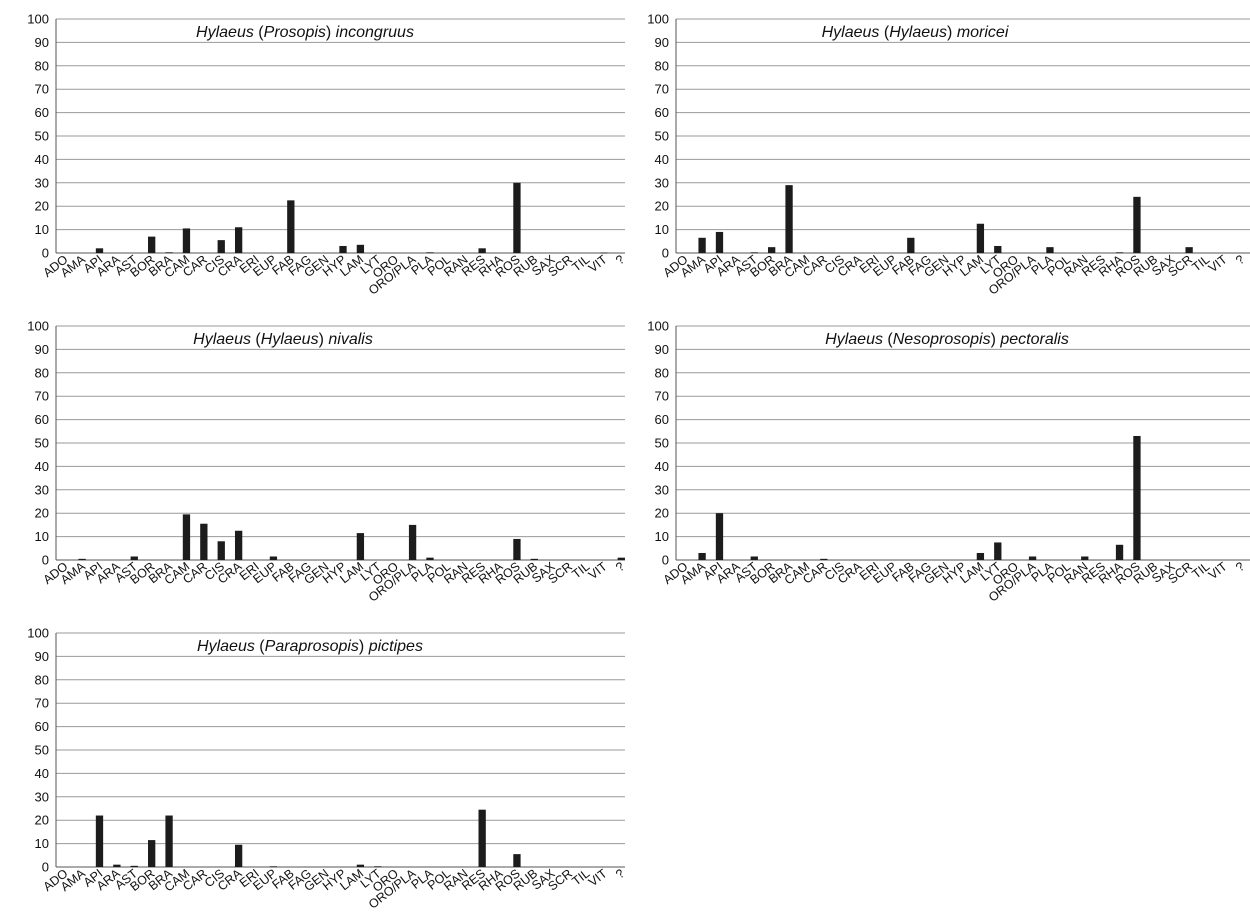 The height and width of the screenshot is (921, 1250). Describe the element at coordinates (295, 32) in the screenshot. I see `chart-title-part: Prosopis` at that location.